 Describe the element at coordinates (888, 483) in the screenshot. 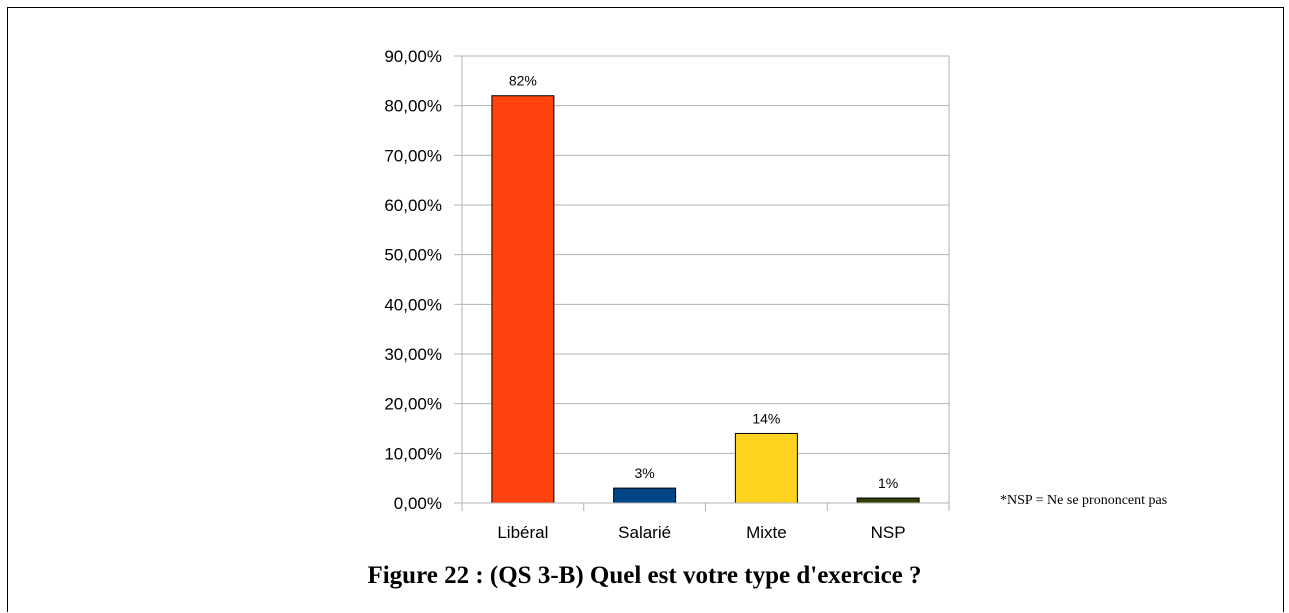

I see `data-label: 1%` at that location.